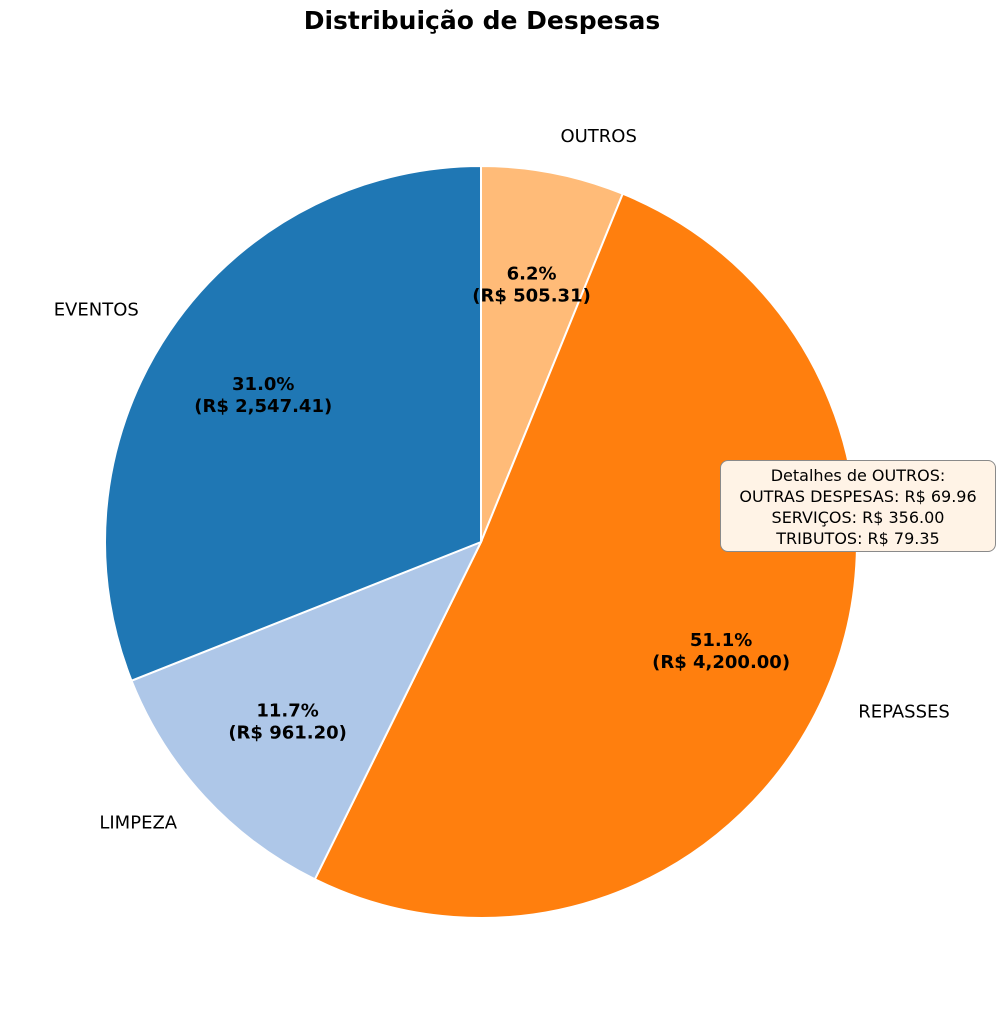 The height and width of the screenshot is (1024, 1000). Describe the element at coordinates (287, 733) in the screenshot. I see `value-label-limpeza: (R$ 961.20)` at that location.